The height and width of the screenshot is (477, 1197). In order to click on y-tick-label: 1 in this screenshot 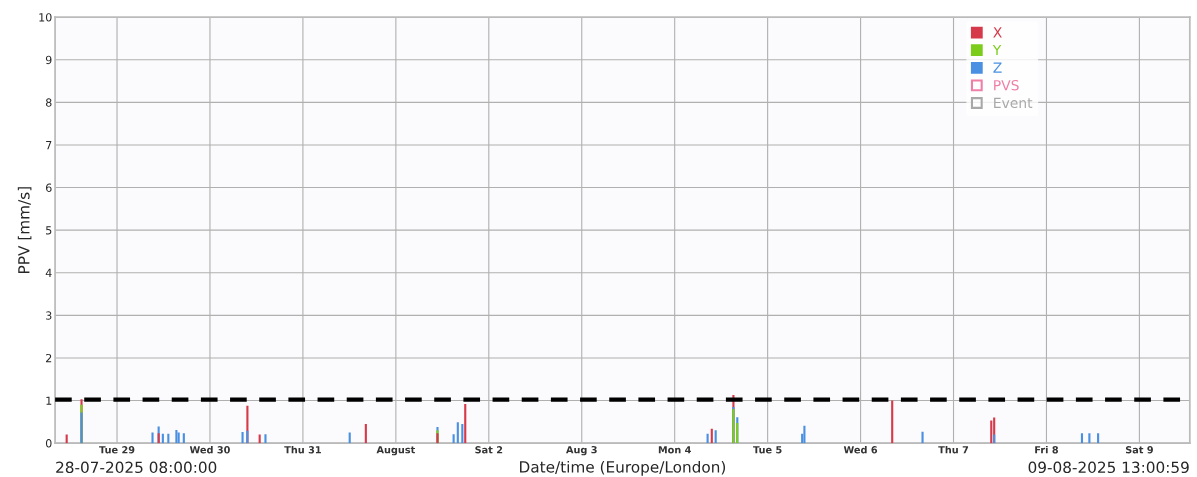, I will do `click(49, 400)`.